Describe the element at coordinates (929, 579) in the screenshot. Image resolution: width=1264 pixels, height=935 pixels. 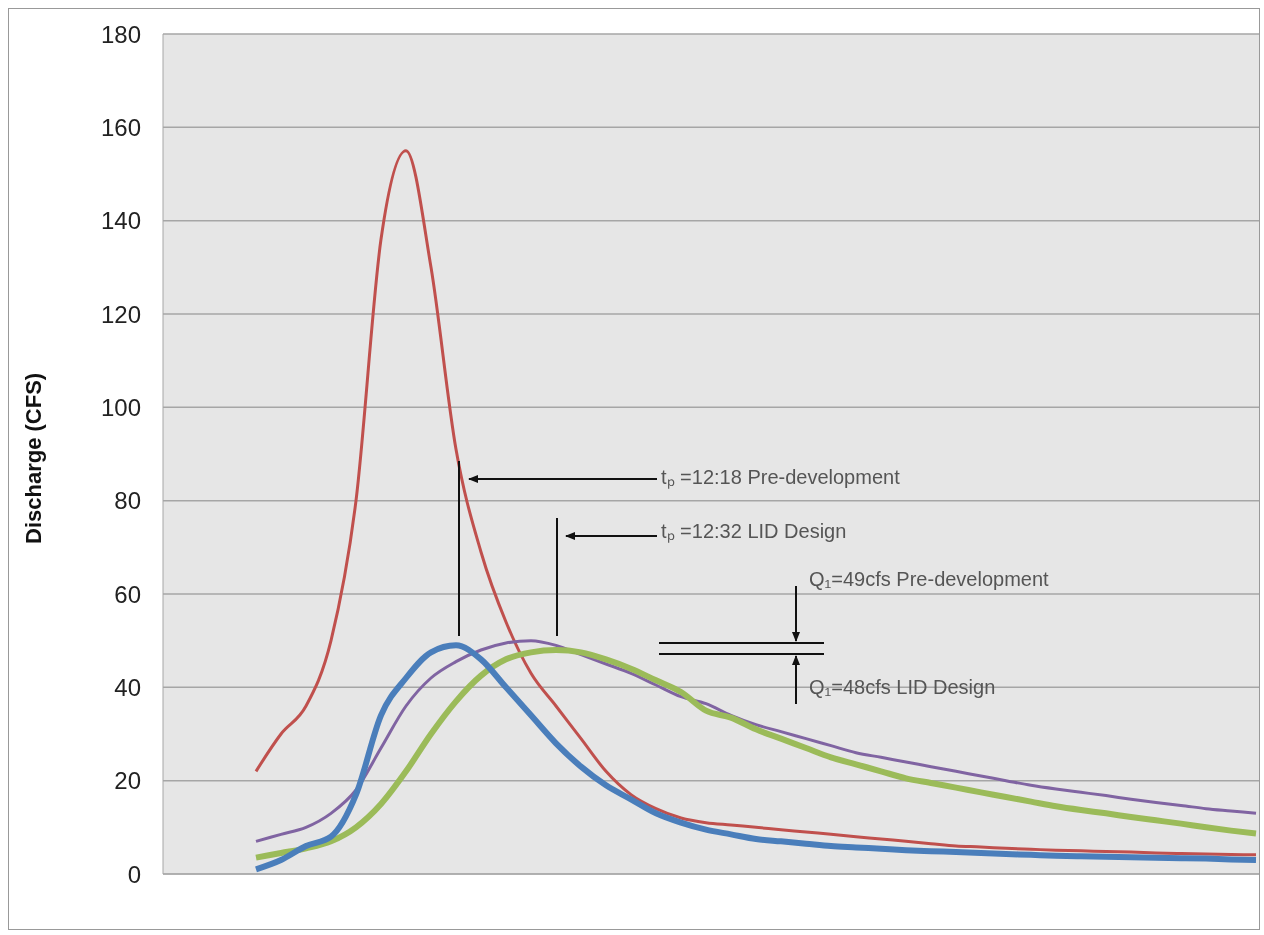
I see `annotation: Q₁=49cfs Pre-development` at that location.